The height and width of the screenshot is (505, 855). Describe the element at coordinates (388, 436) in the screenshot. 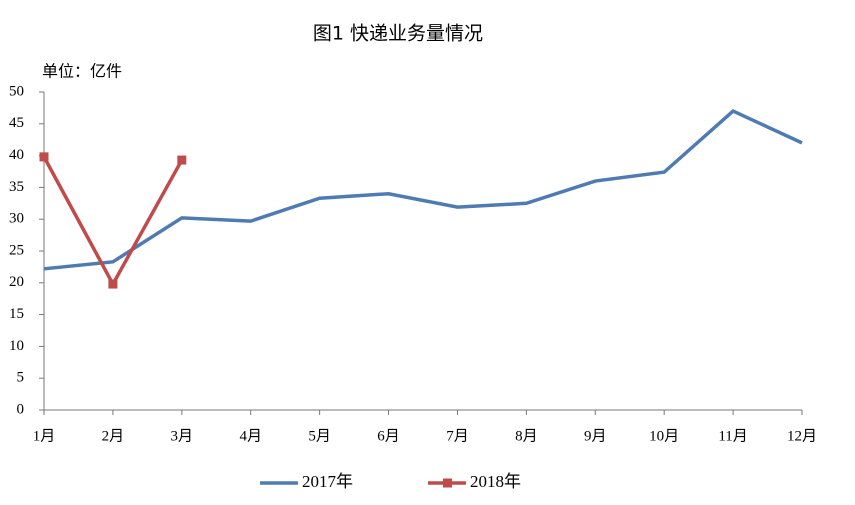

I see `x-tick-label: 6月` at that location.